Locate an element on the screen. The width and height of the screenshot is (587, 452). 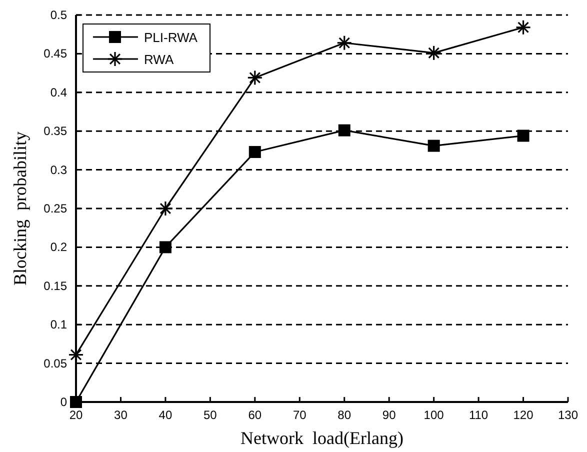
y-tick-label: 0.15 is located at coordinates (56, 285).